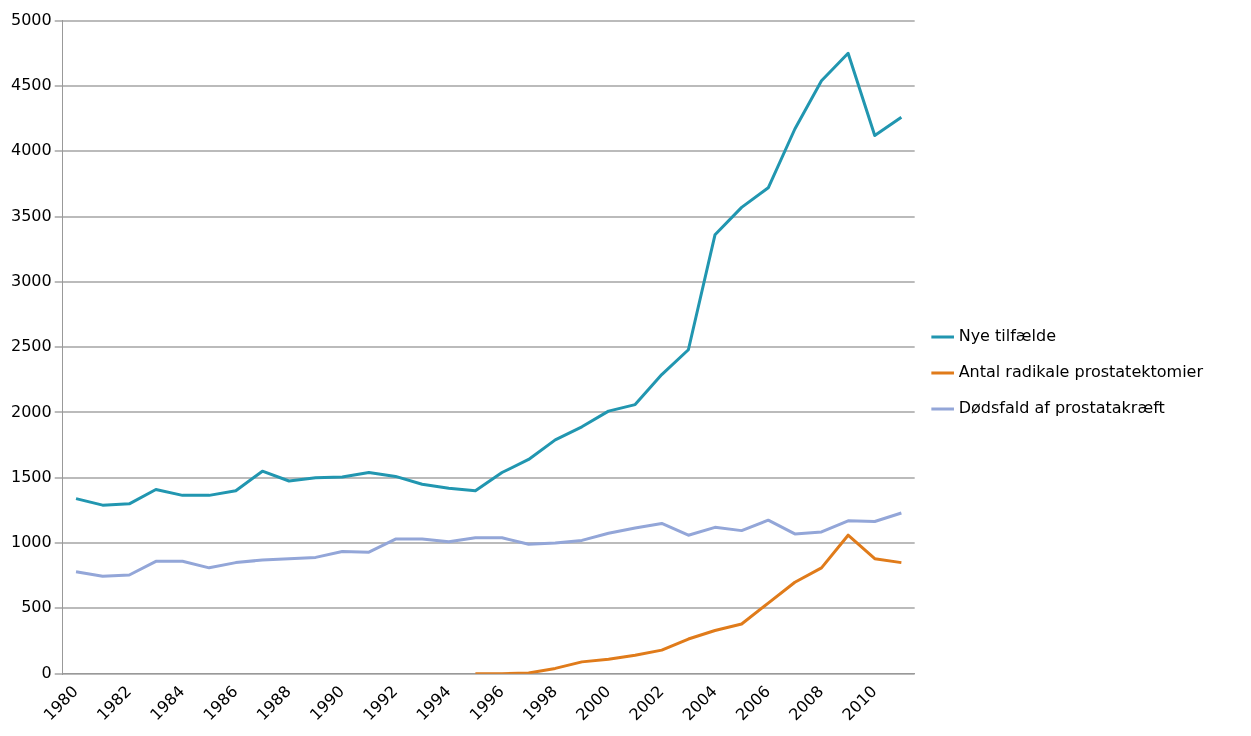 This screenshot has height=736, width=1251. What do you see at coordinates (31, 150) in the screenshot?
I see `y-tick-label: 4000` at bounding box center [31, 150].